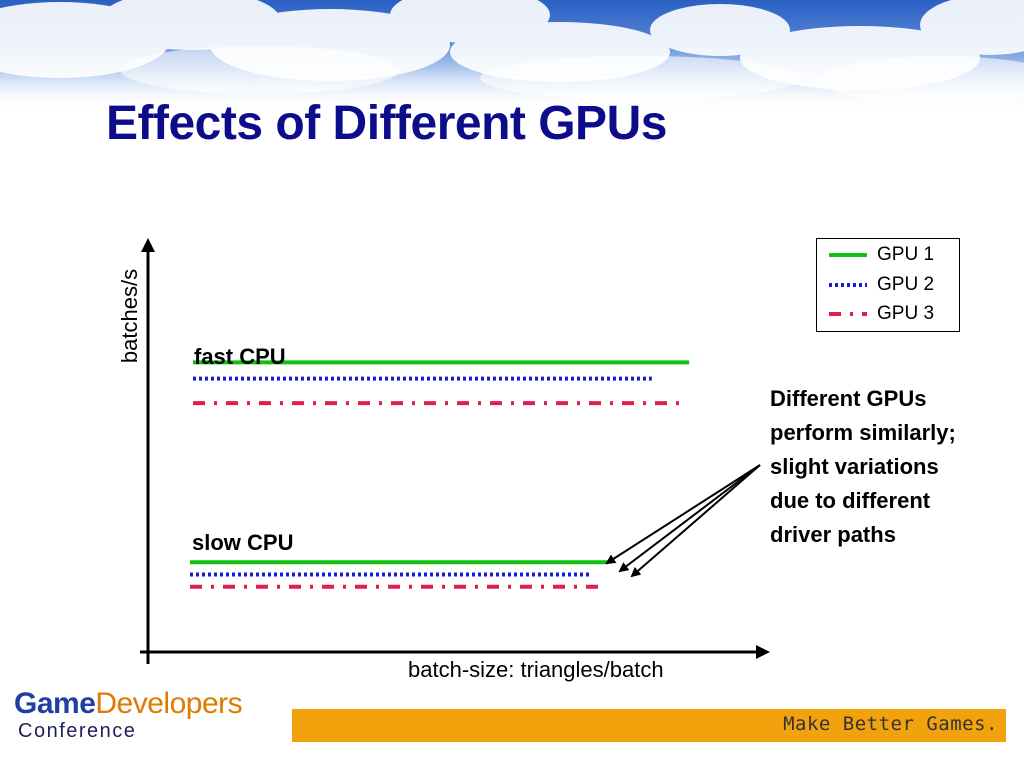 Image resolution: width=1024 pixels, height=768 pixels. I want to click on slide-title: Effects of Different GPUs, so click(386, 123).